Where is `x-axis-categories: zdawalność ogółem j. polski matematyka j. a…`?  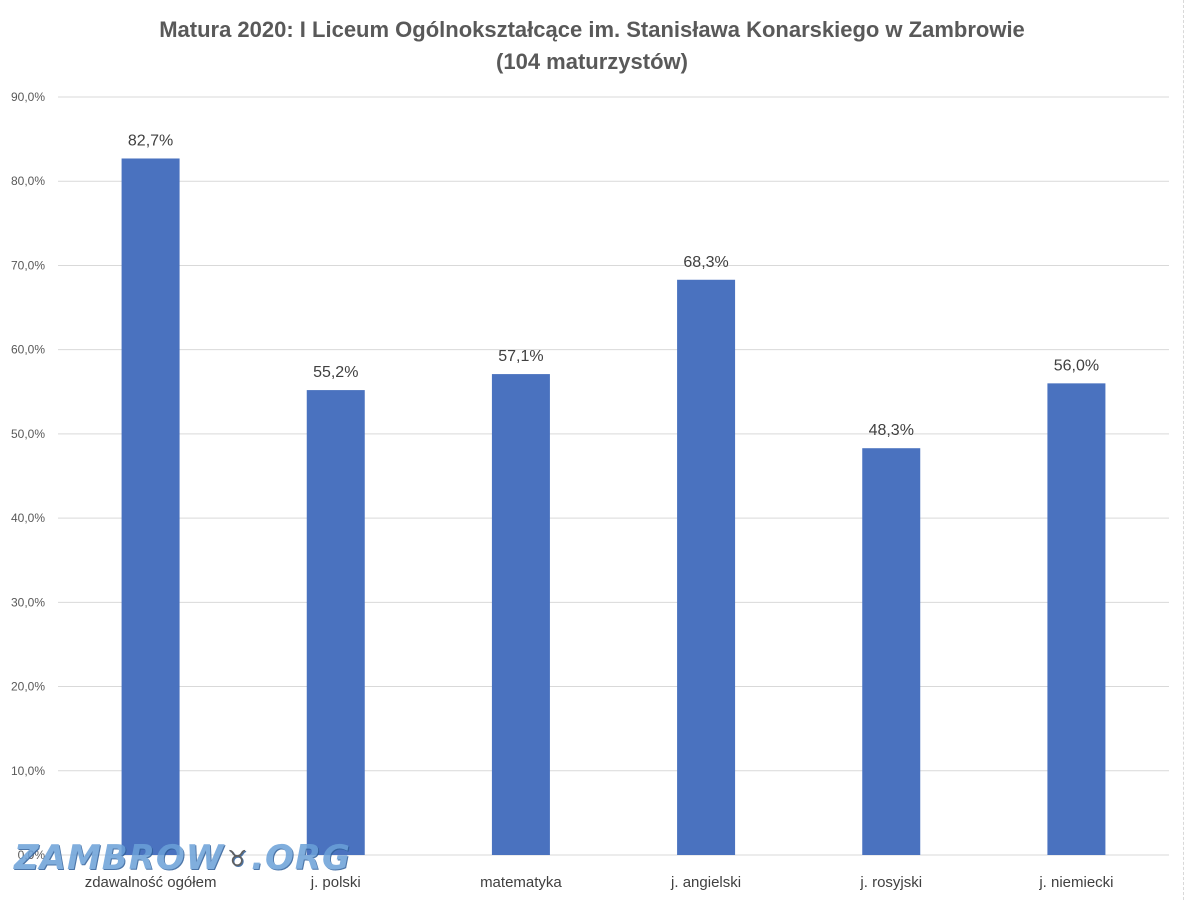
x-axis-categories: zdawalność ogółem j. polski matematyka j. a… is located at coordinates (599, 882).